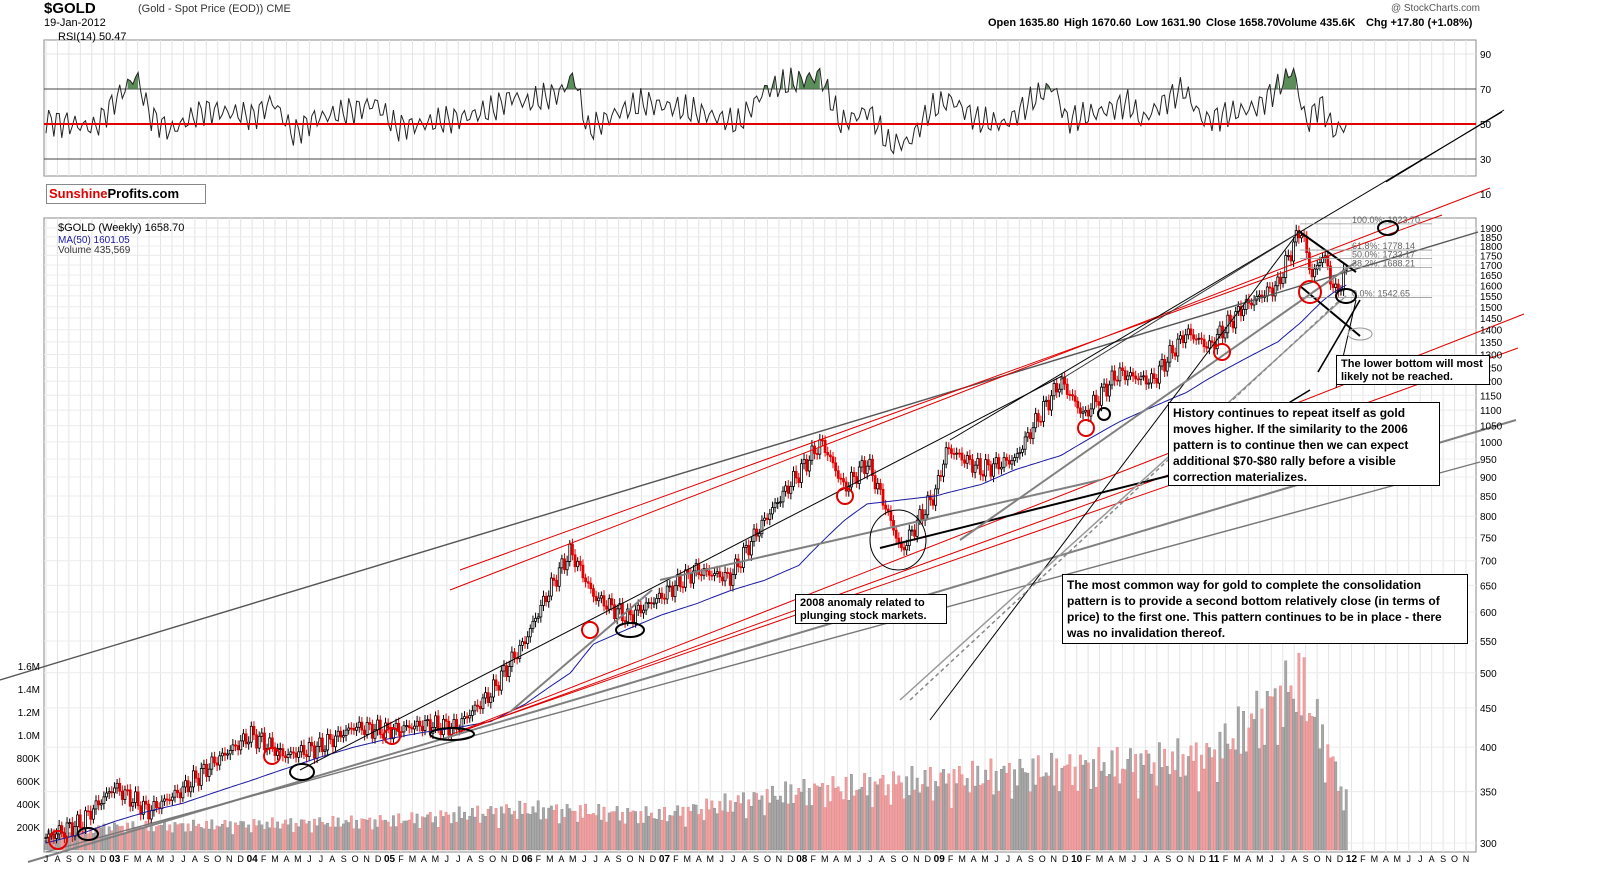 This screenshot has height=885, width=1600. I want to click on x-tick-label: N, so click(366, 859).